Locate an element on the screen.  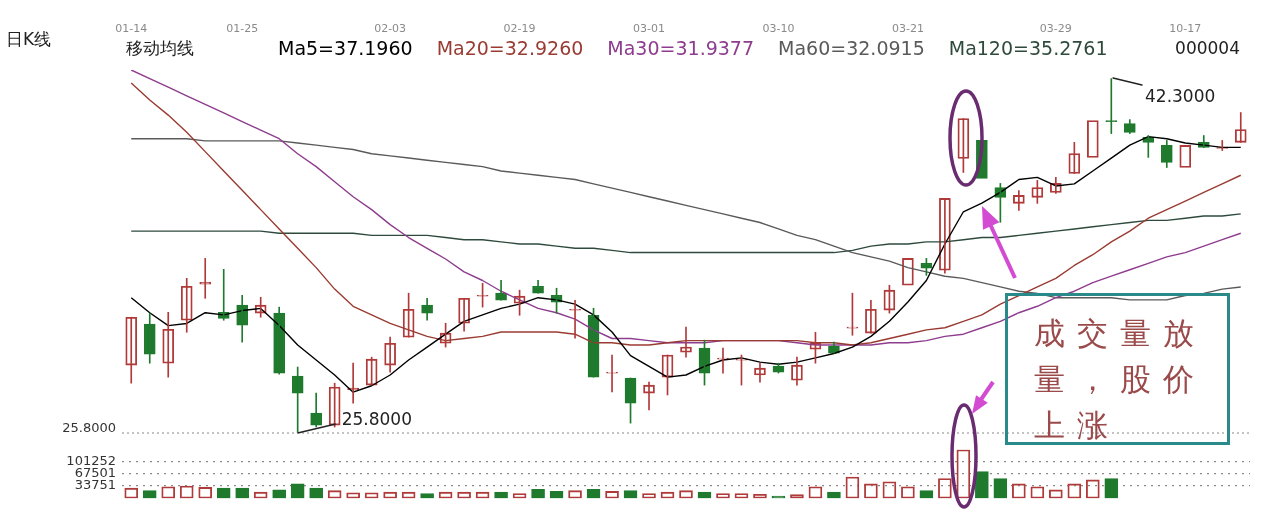
x-tick-label: 10-17 is located at coordinates (1185, 29).